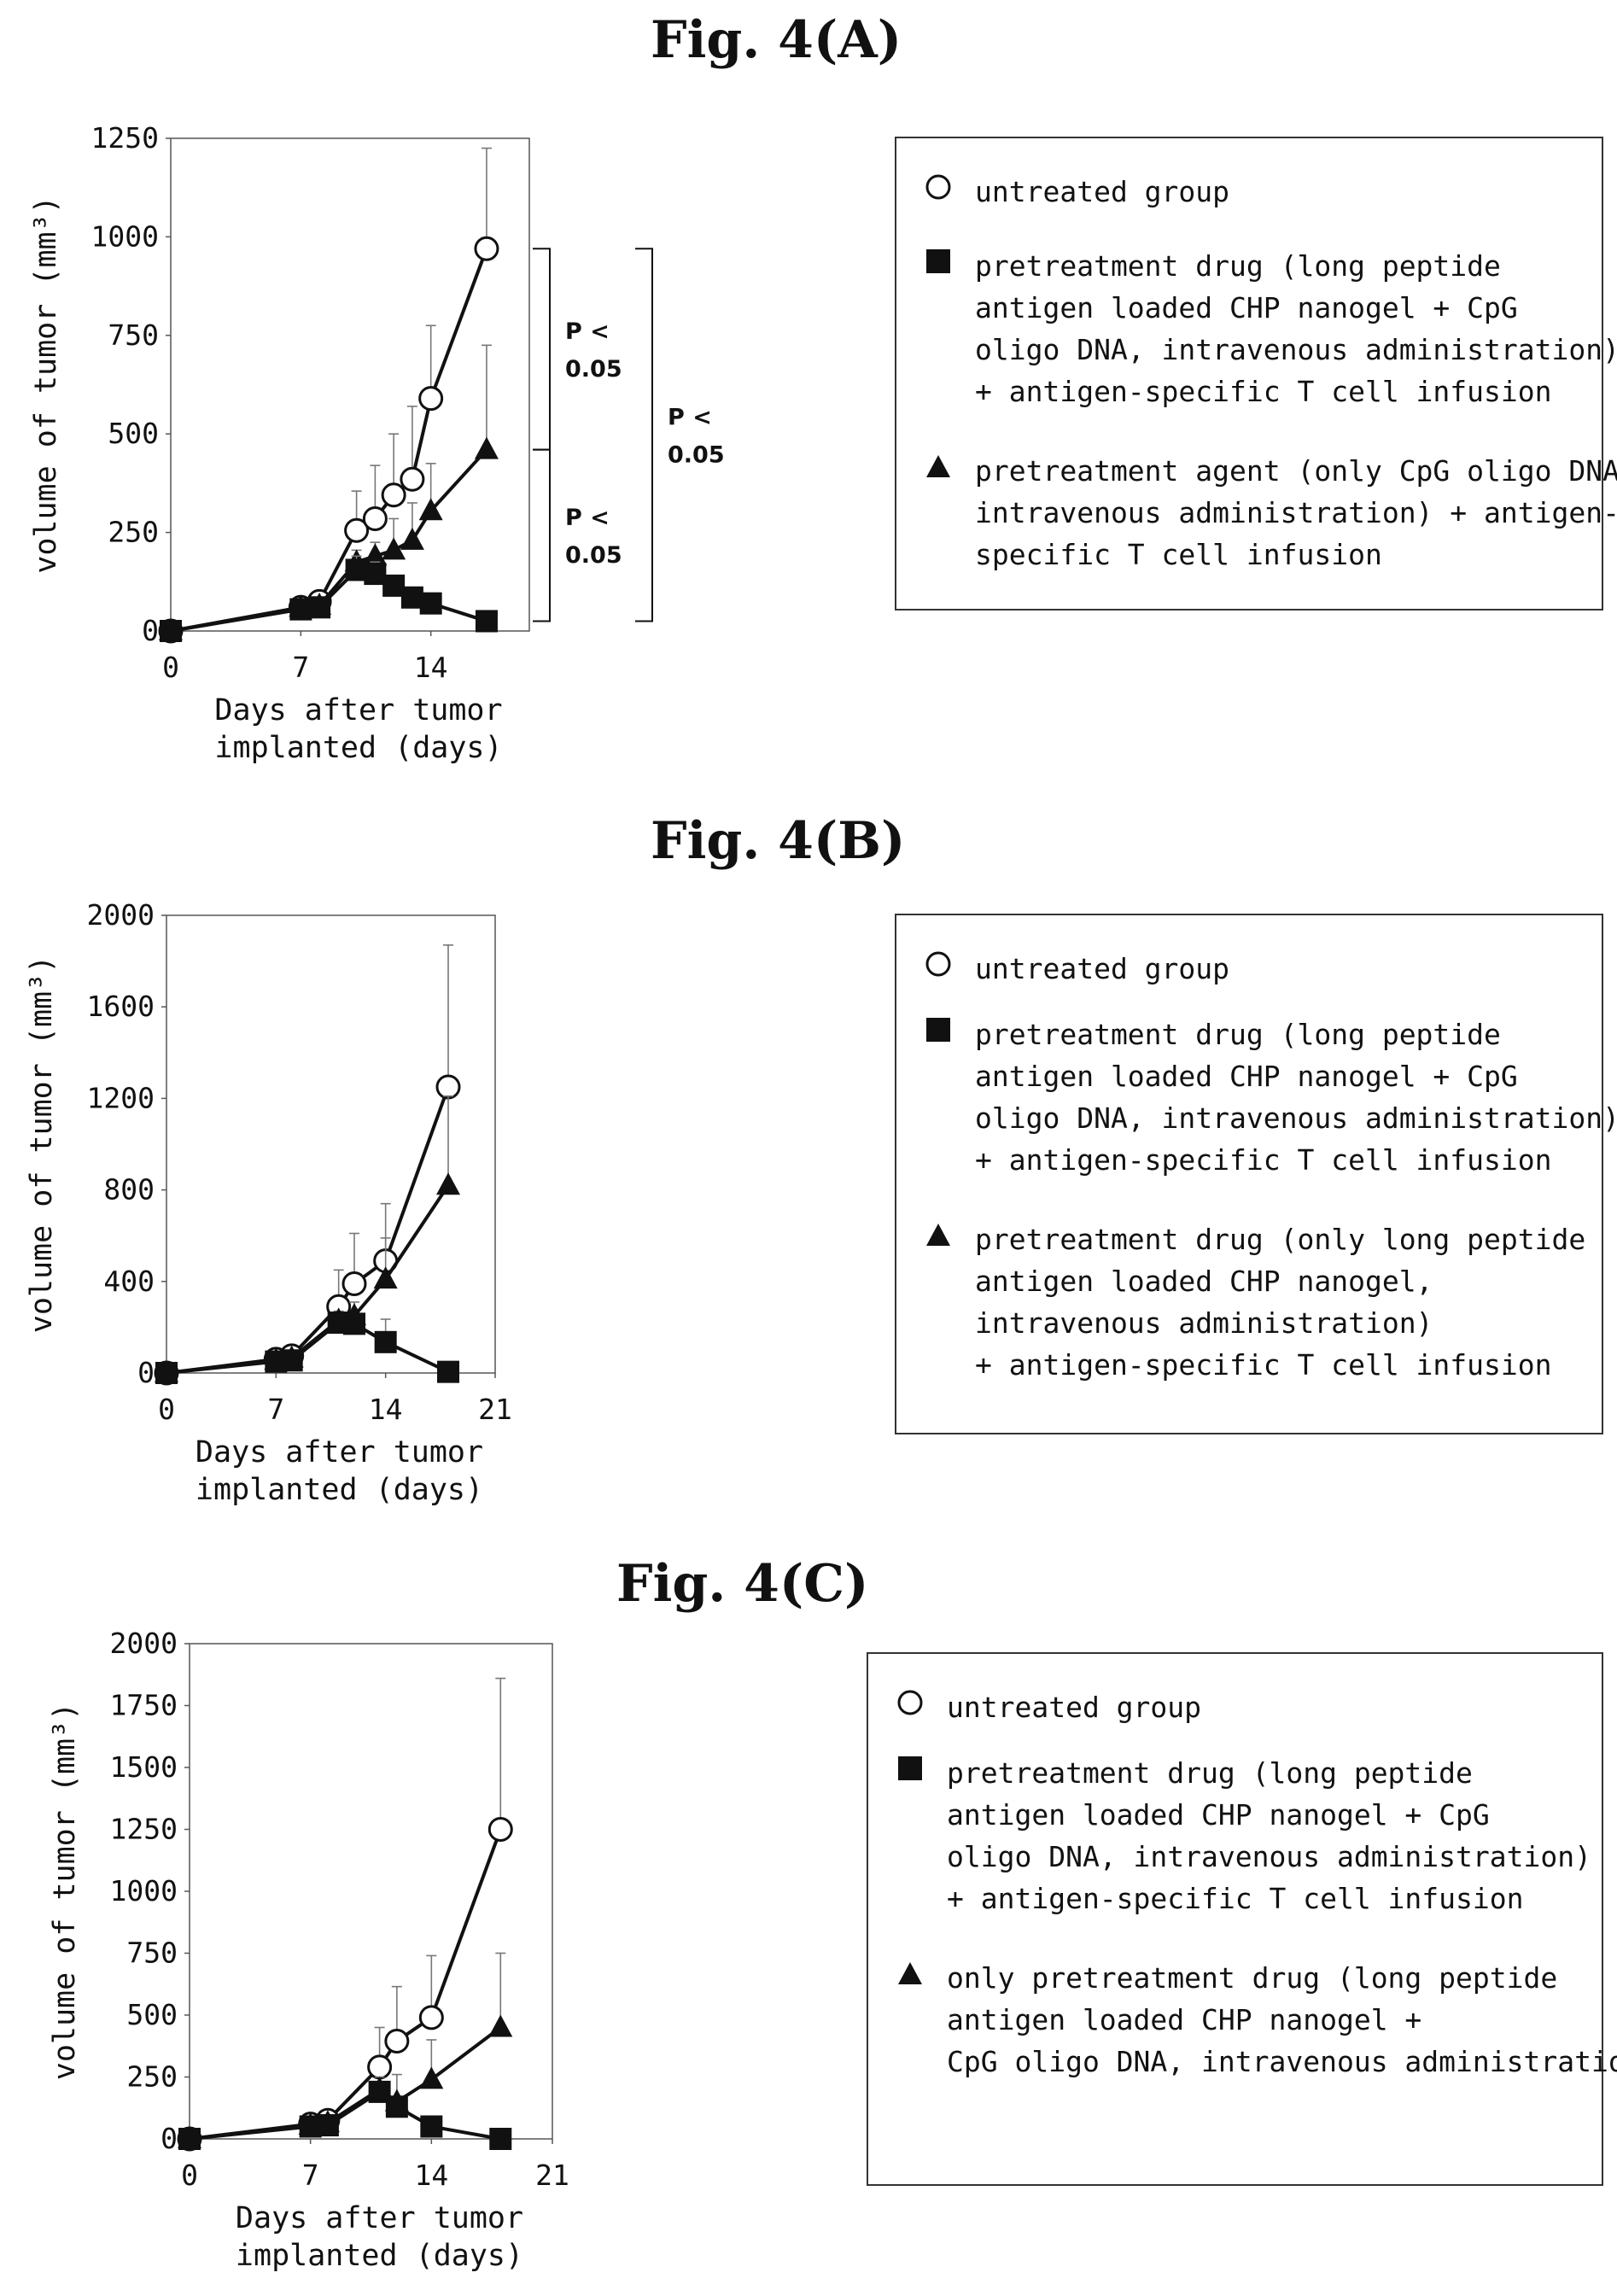 This screenshot has width=1617, height=2296. What do you see at coordinates (778, 841) in the screenshot?
I see `figure-title-b: Fig. 4(B)` at bounding box center [778, 841].